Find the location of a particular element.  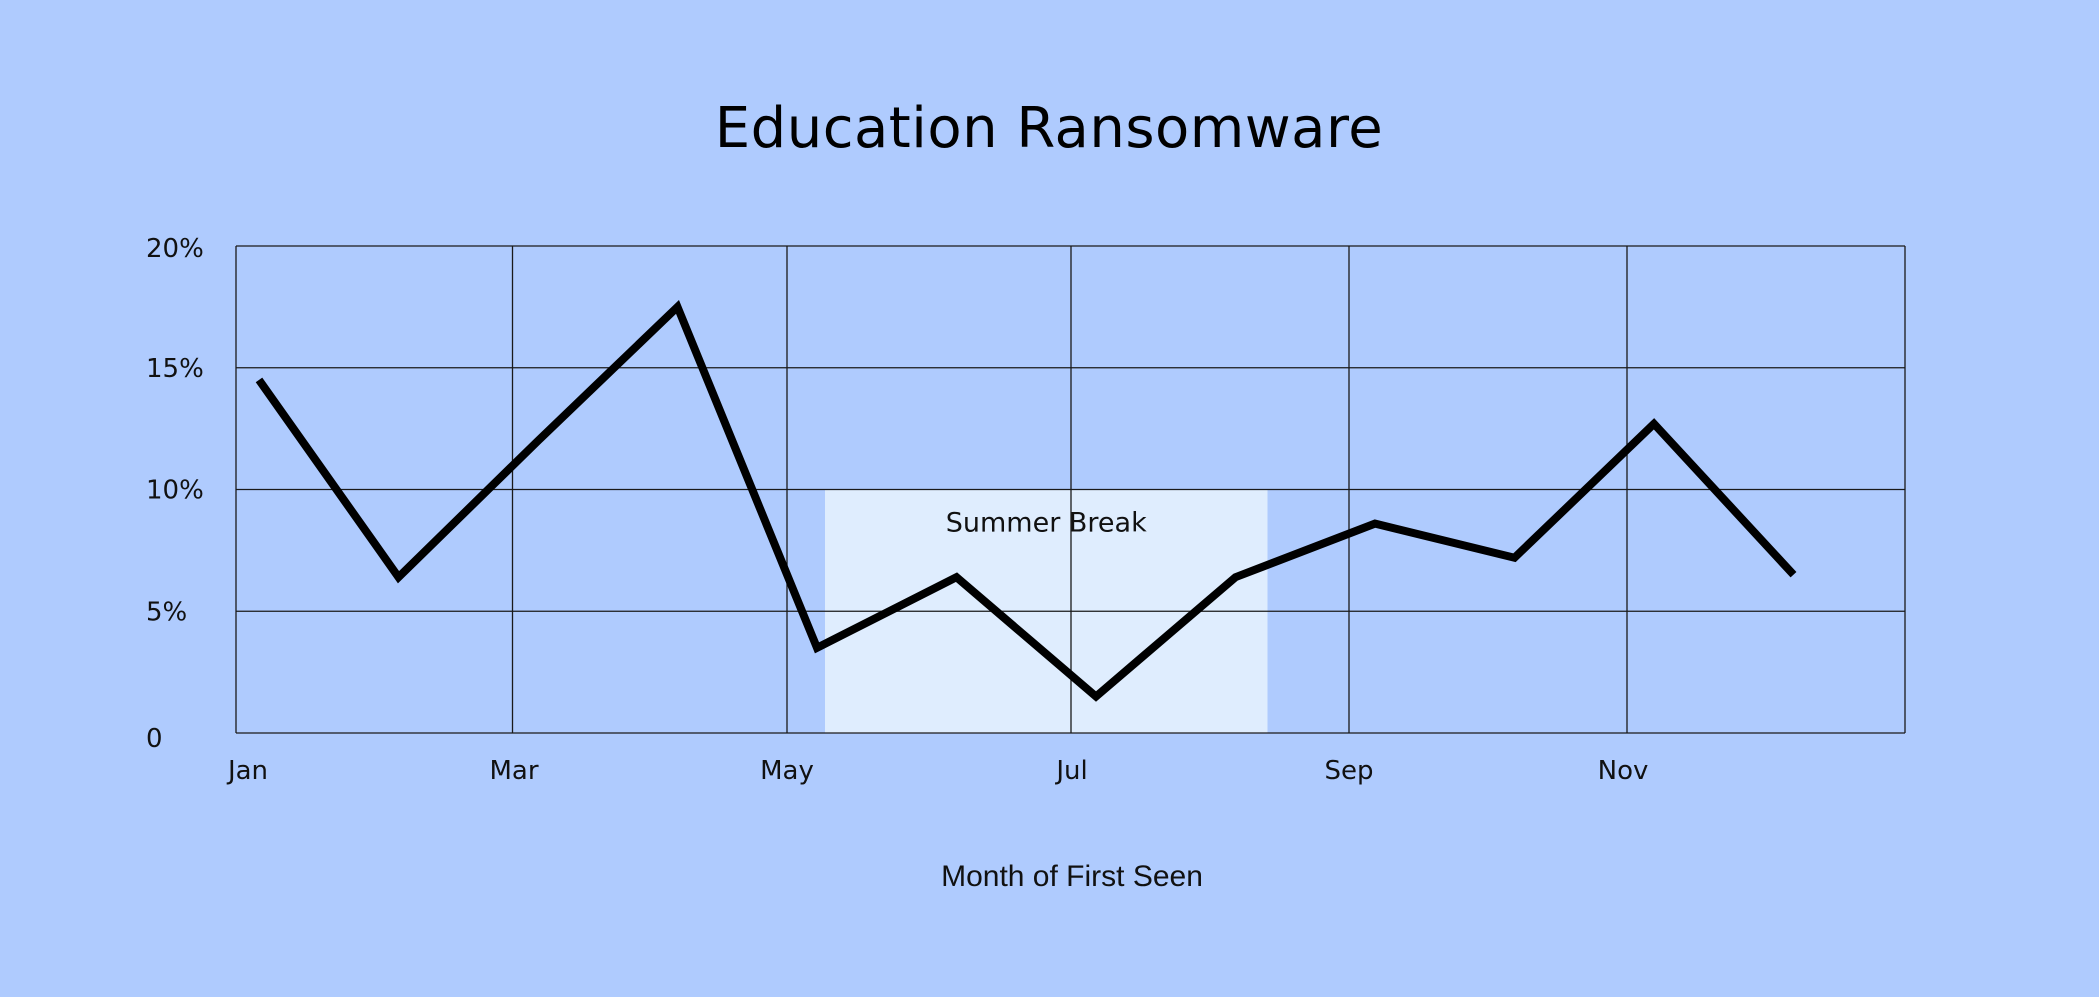

x-tick-label: Jan is located at coordinates (247, 771).